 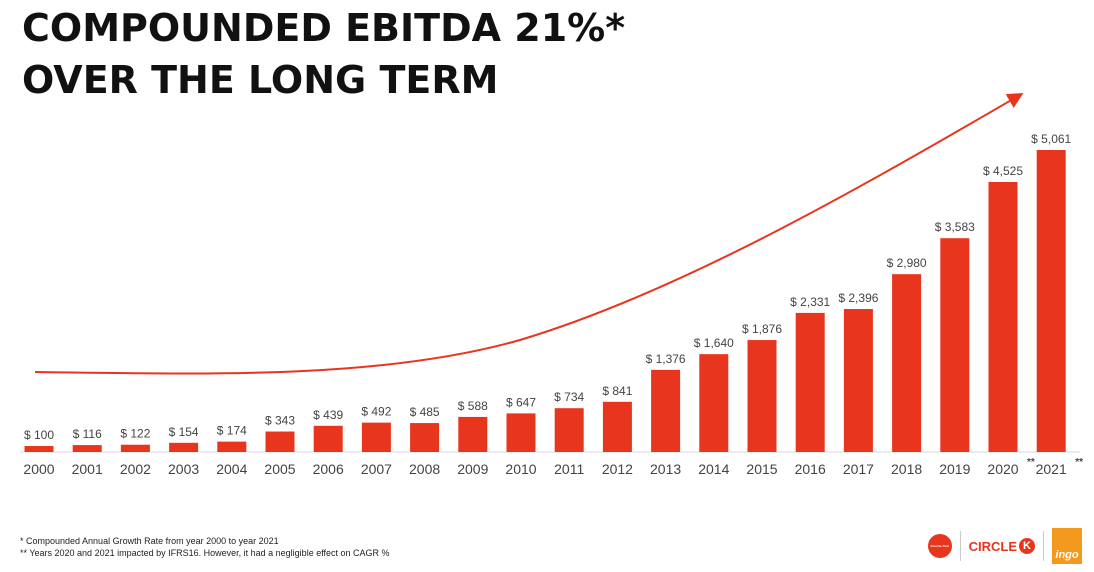 I want to click on data-label-2002: $ 122, so click(x=135, y=434).